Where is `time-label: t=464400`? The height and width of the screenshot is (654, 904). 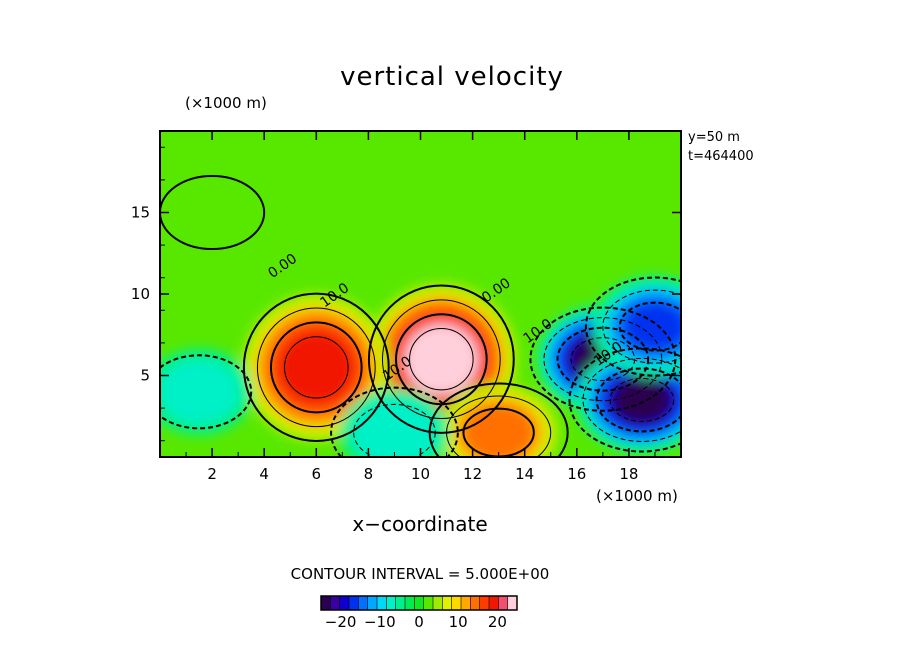
time-label: t=464400 is located at coordinates (721, 156).